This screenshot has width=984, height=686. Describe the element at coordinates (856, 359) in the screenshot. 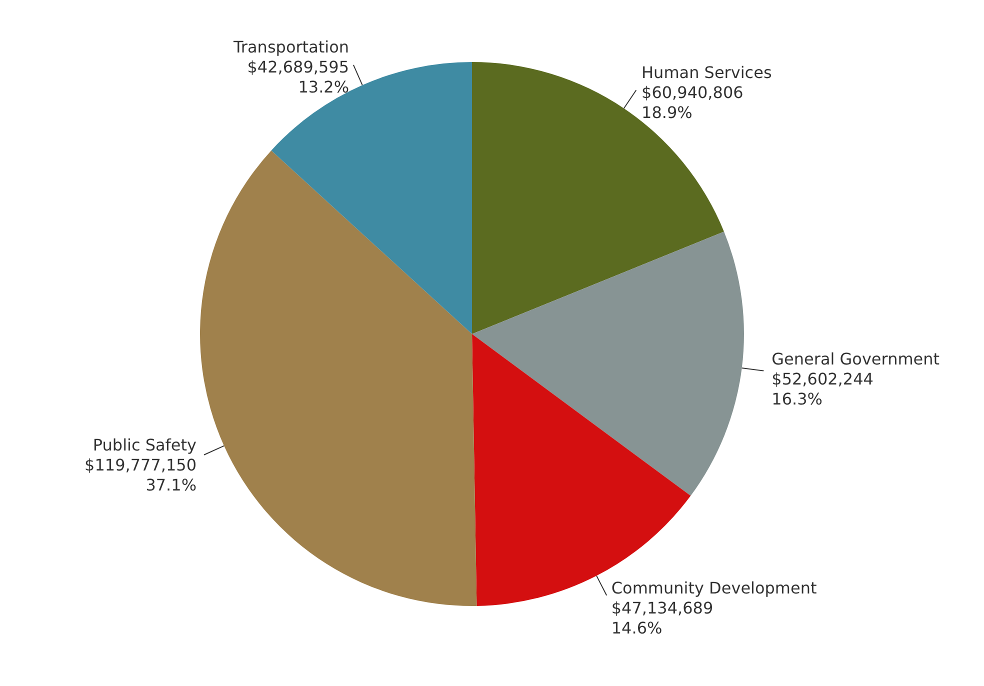

I see `slice-label: General Government` at that location.